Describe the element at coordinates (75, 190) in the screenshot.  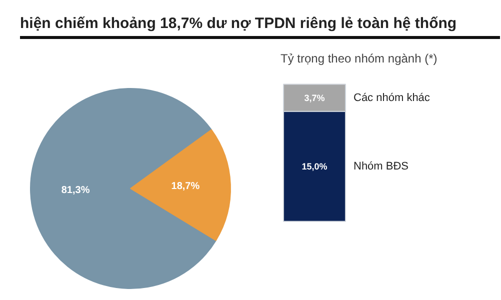
I see `data-label: 81,3%` at that location.